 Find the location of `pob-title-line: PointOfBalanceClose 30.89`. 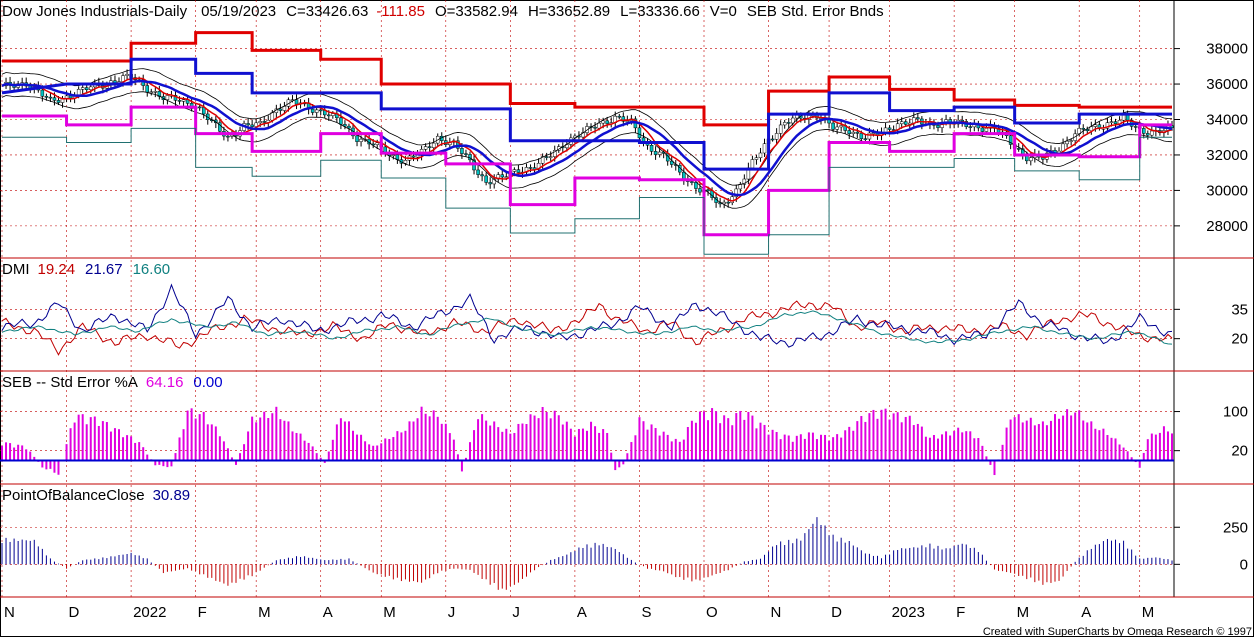

pob-title-line: PointOfBalanceClose 30.89 is located at coordinates (96, 495).